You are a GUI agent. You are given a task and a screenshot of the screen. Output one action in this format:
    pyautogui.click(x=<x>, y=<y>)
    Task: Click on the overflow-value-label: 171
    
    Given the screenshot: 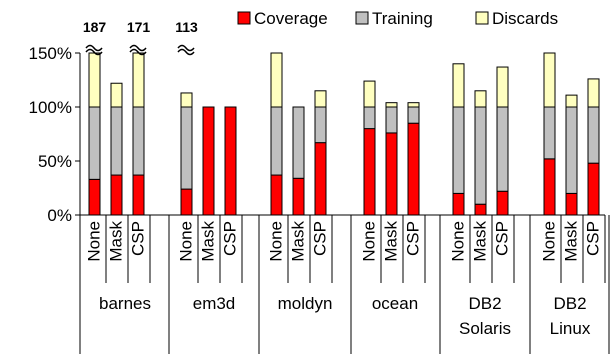 What is the action you would take?
    pyautogui.click(x=139, y=27)
    